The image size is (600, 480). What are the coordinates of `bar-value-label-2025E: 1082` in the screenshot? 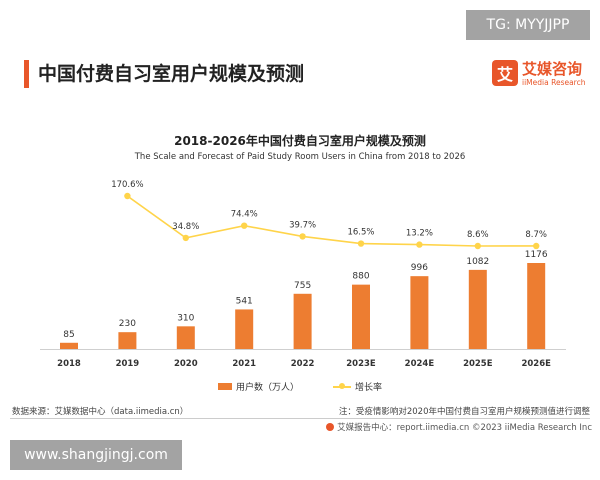 It's located at (477, 262).